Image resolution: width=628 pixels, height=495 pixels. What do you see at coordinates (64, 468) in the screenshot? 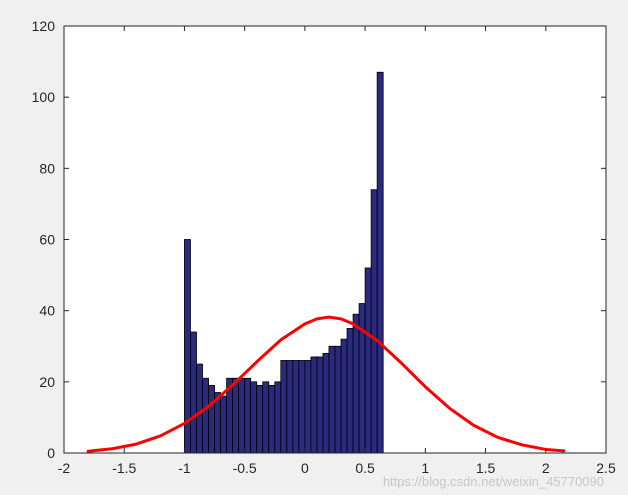
I see `x-tick-label: -2` at bounding box center [64, 468].